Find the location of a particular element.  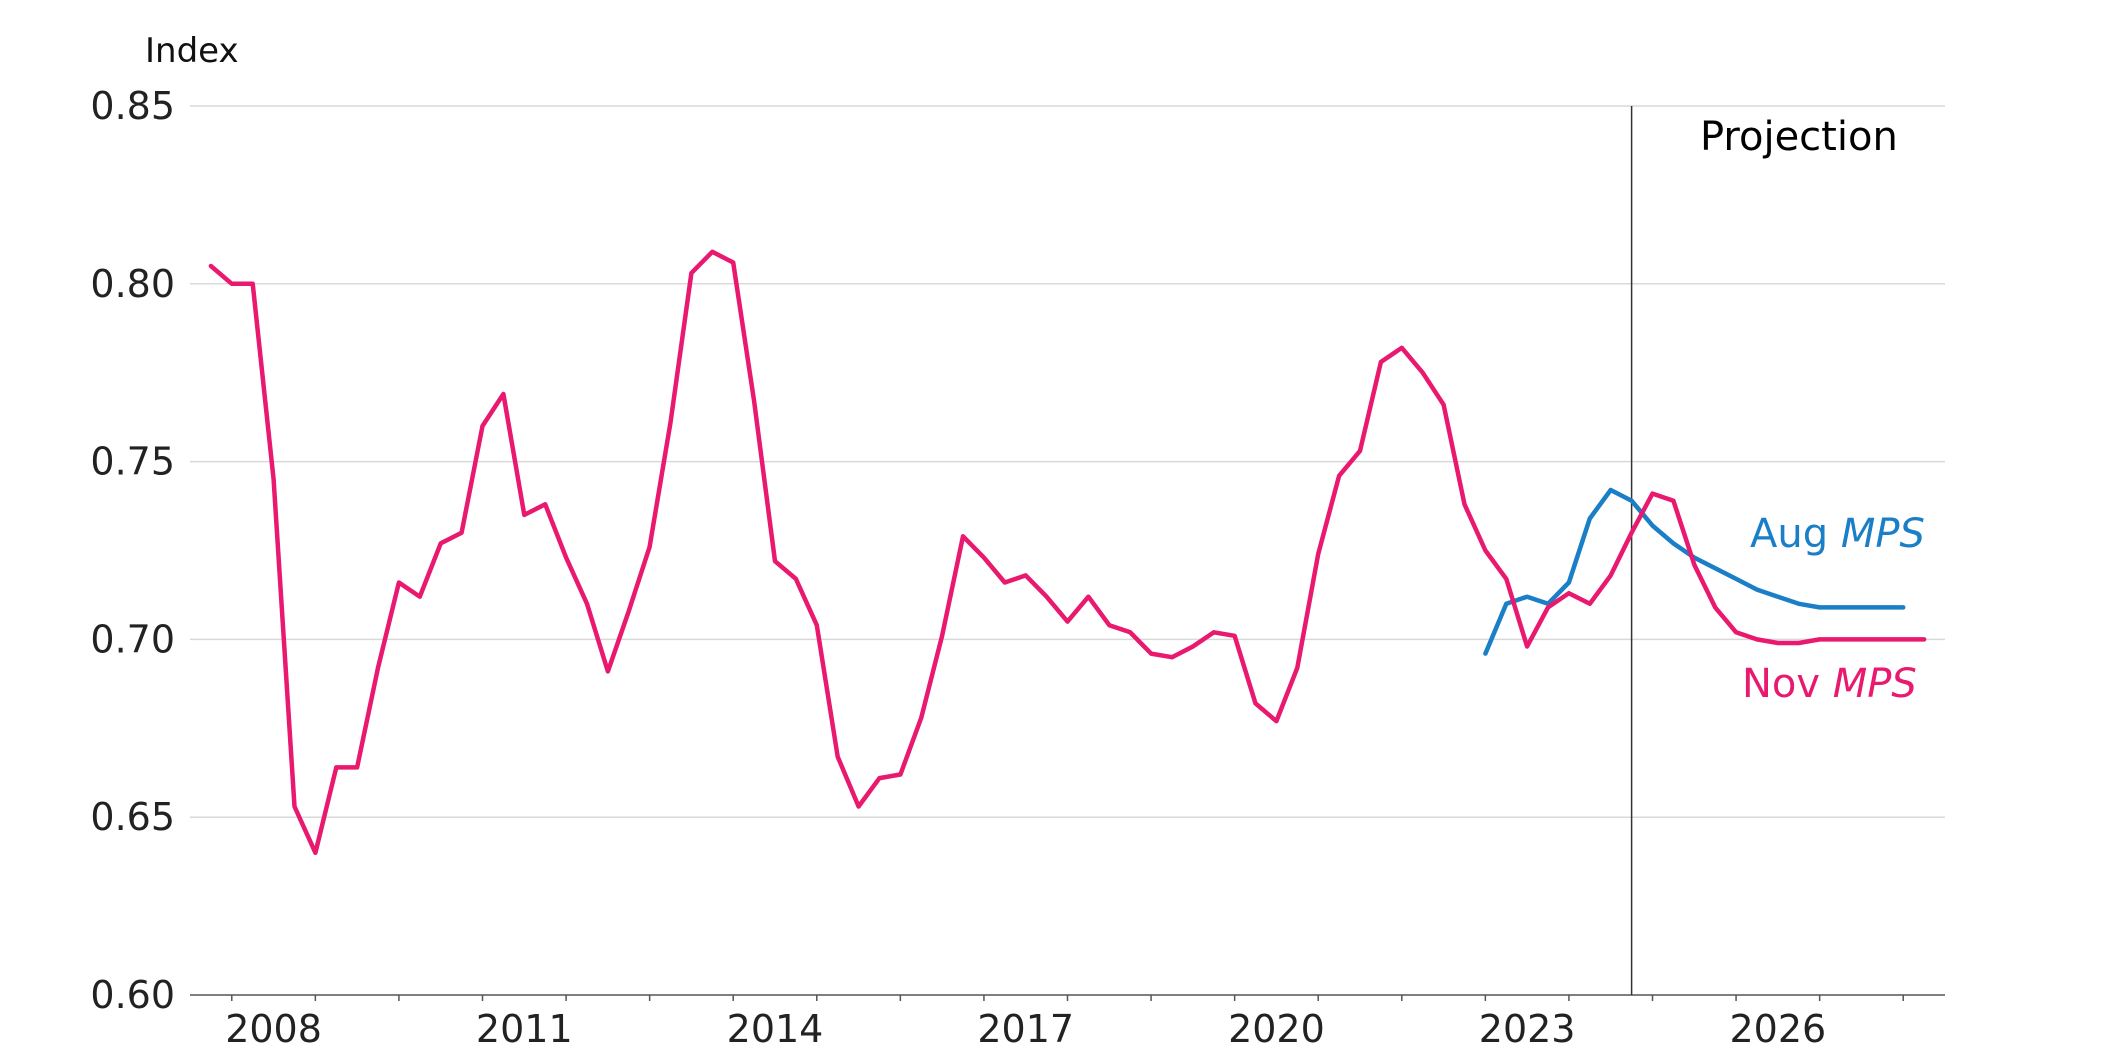

x-tick-label-2011: 2011 is located at coordinates (524, 1029).